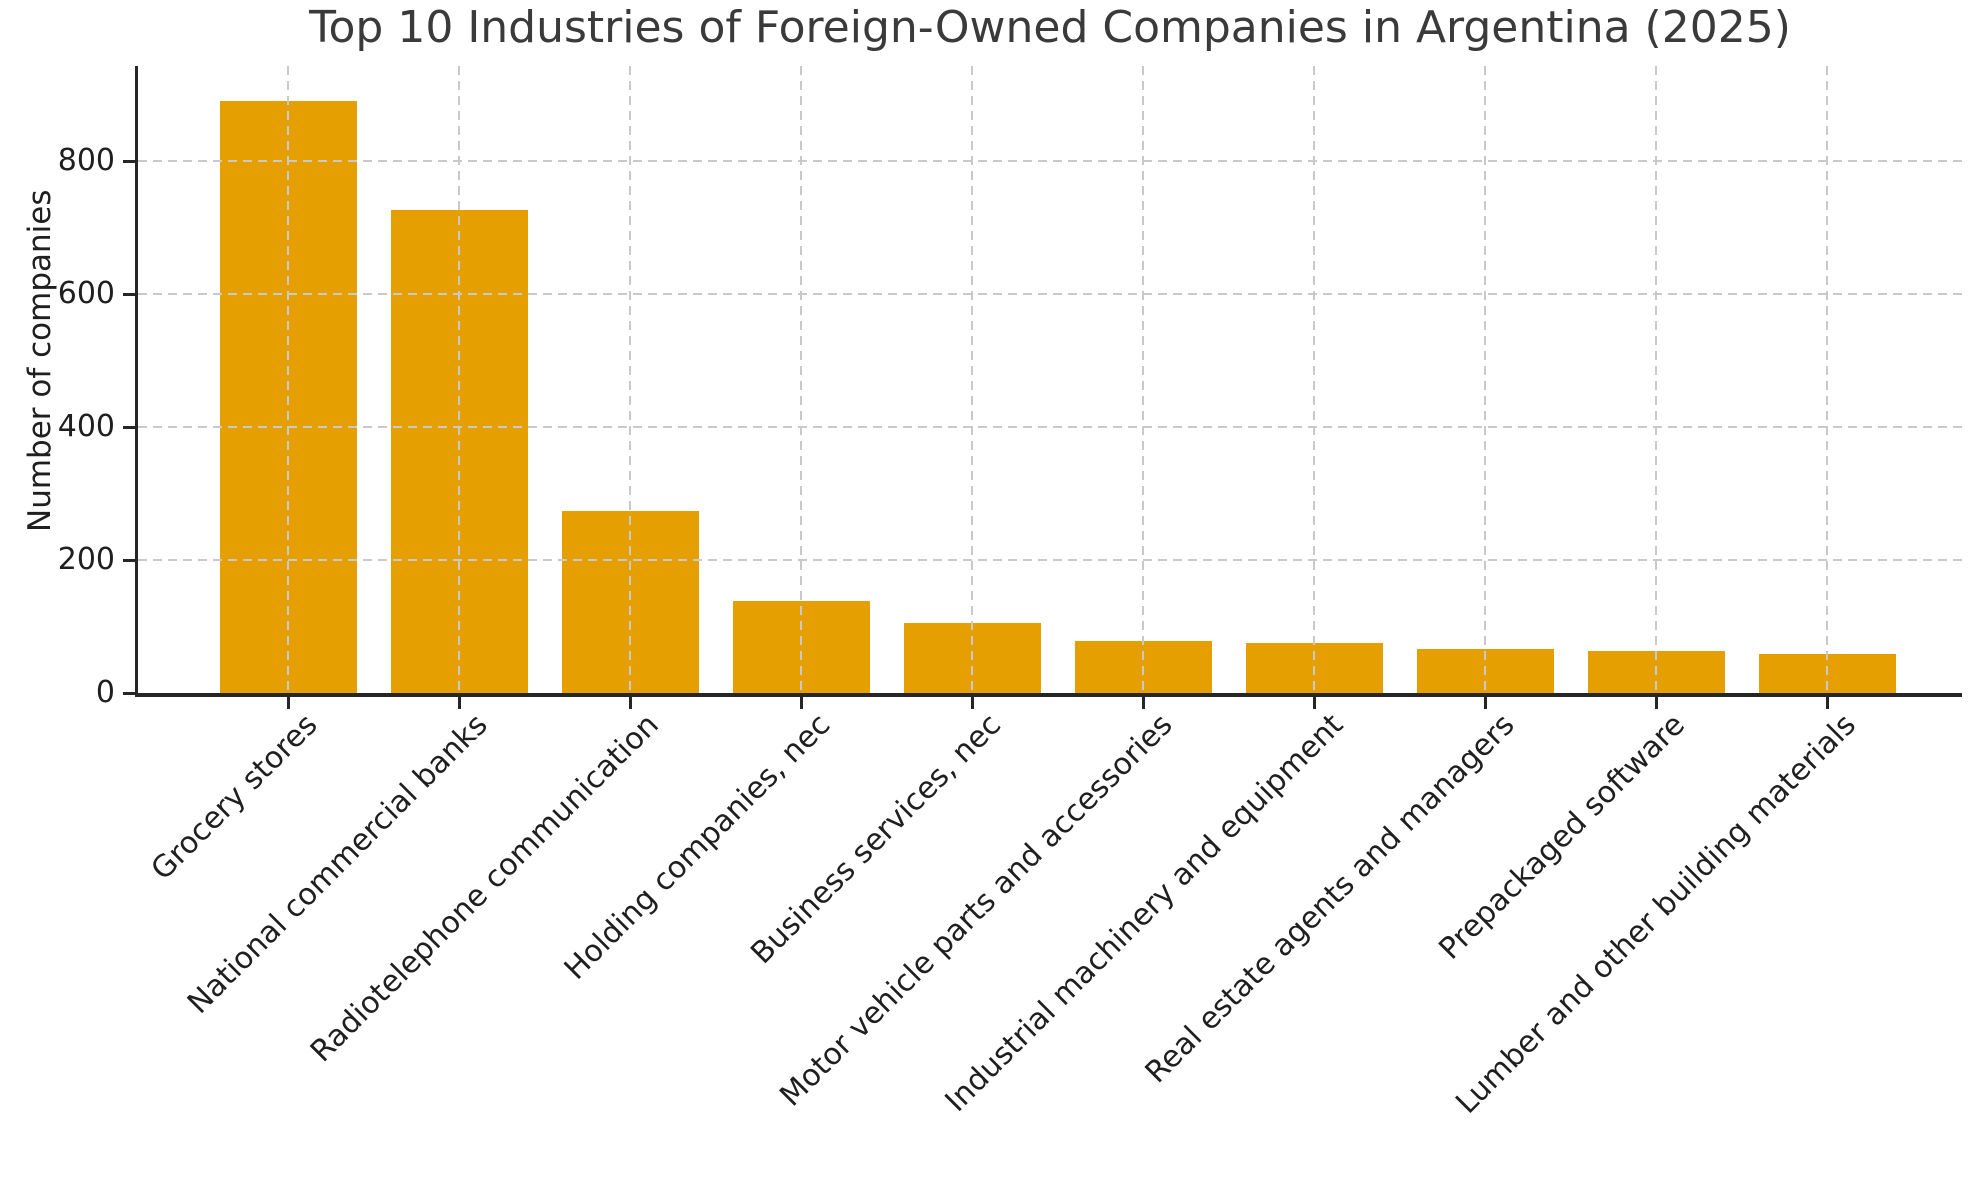  I want to click on x-tick-label-grocery-stores: Grocery stores, so click(234, 797).